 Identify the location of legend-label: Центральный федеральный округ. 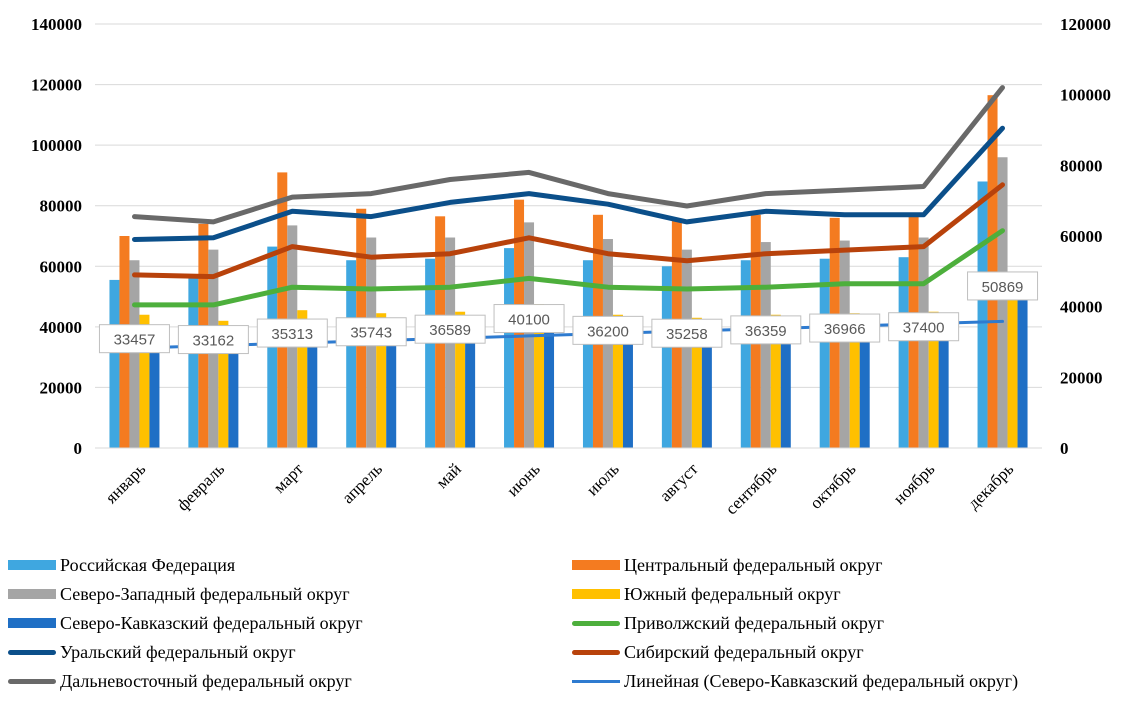
(753, 564).